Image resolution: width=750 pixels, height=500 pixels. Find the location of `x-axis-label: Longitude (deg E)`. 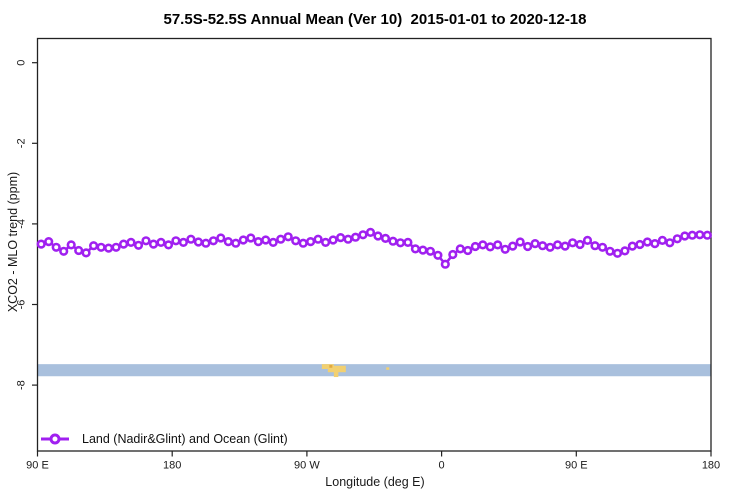

x-axis-label: Longitude (deg E) is located at coordinates (375, 482).